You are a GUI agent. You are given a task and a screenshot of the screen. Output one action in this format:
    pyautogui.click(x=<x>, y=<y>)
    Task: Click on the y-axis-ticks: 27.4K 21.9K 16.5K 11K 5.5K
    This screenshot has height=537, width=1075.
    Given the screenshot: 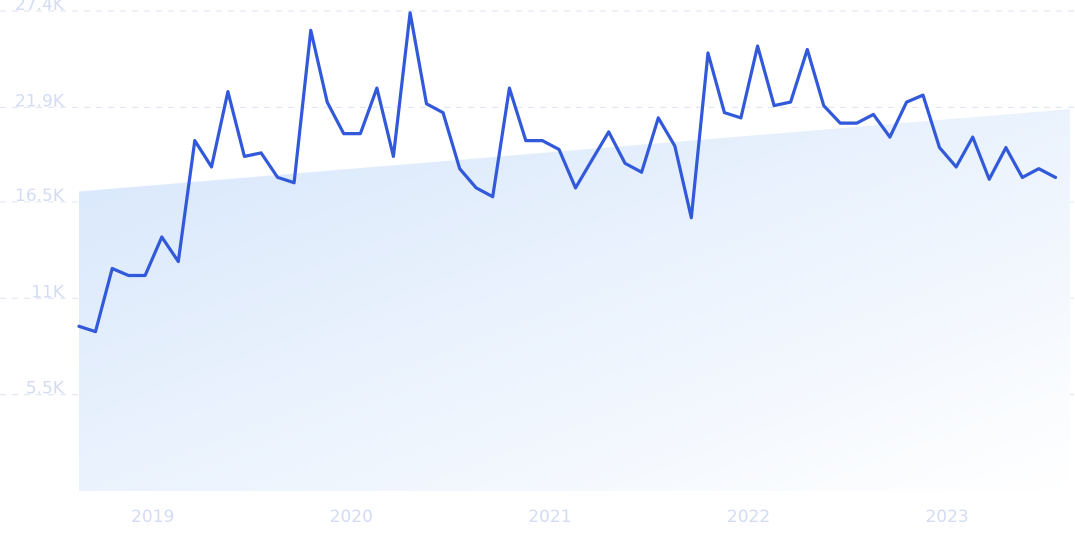 What is the action you would take?
    pyautogui.click(x=40, y=199)
    